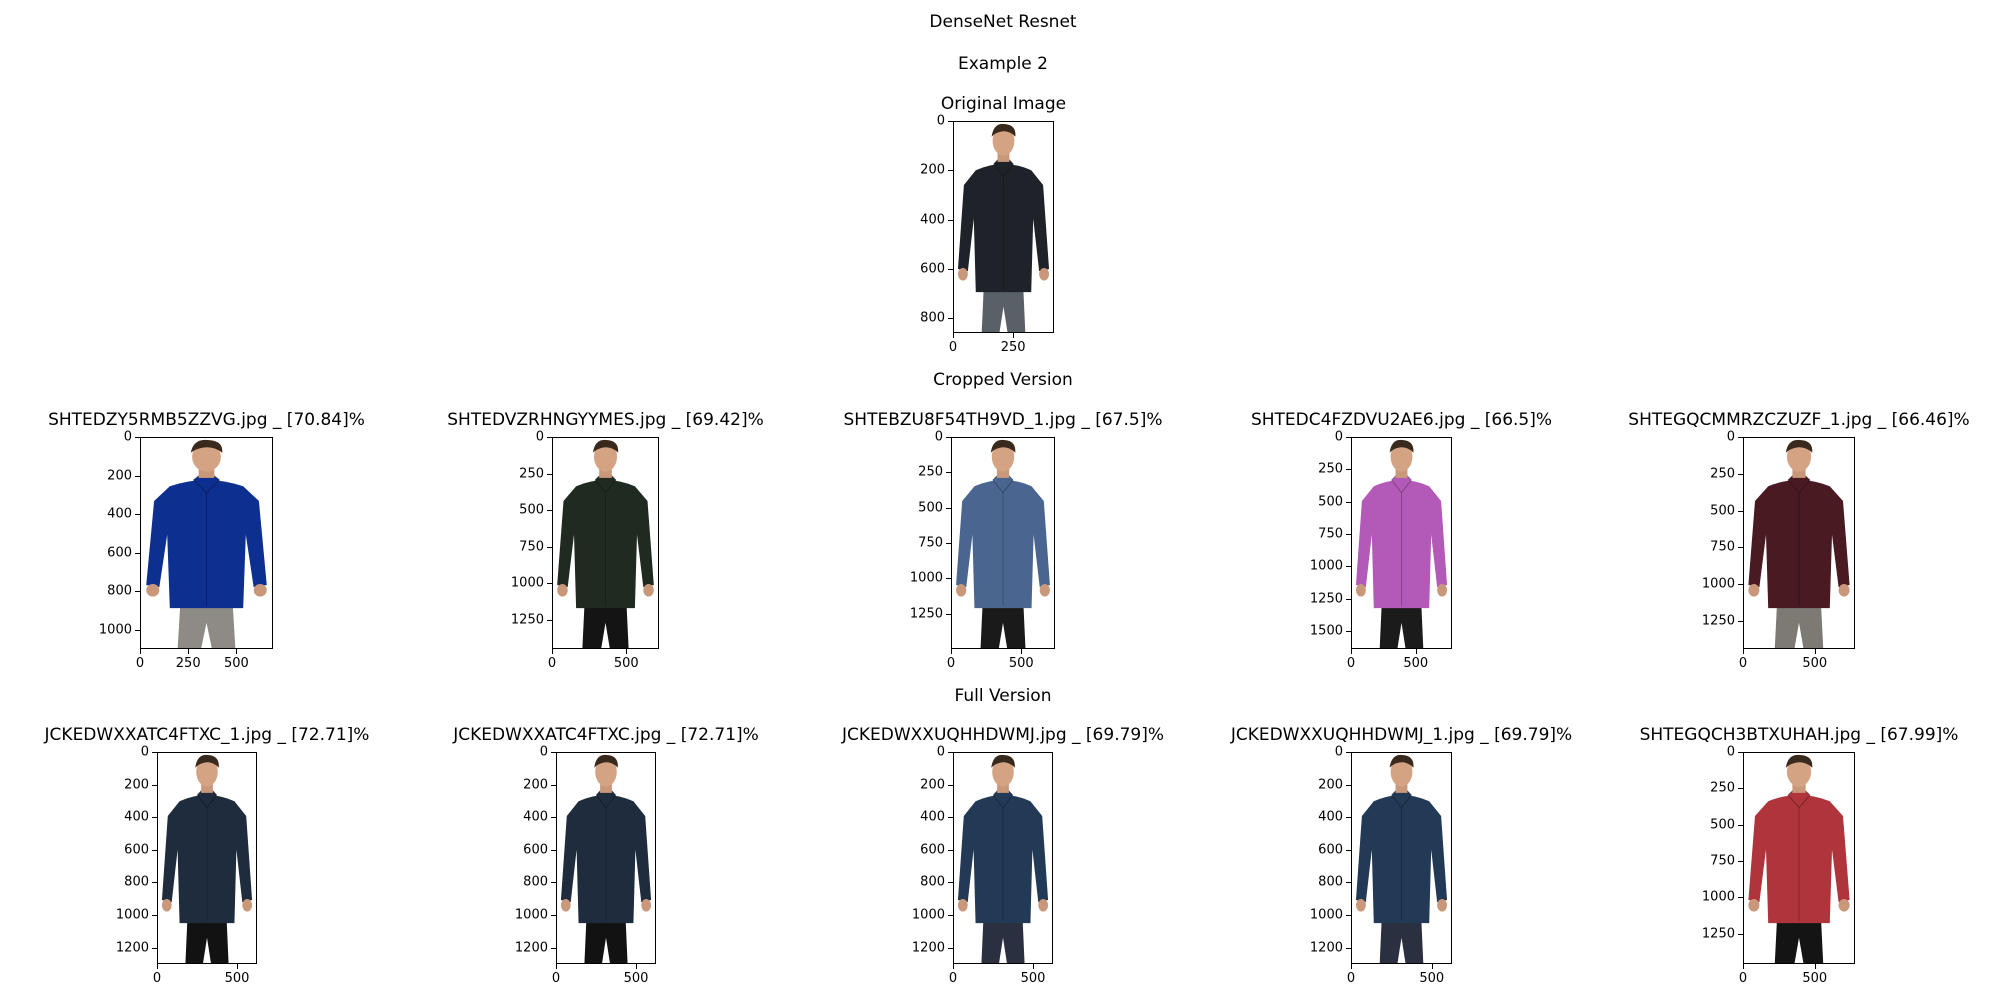  Describe the element at coordinates (1799, 420) in the screenshot. I see `panel-title: SHTEGQCMMRZCZUZF_1.jpg _ [66.46]%` at that location.